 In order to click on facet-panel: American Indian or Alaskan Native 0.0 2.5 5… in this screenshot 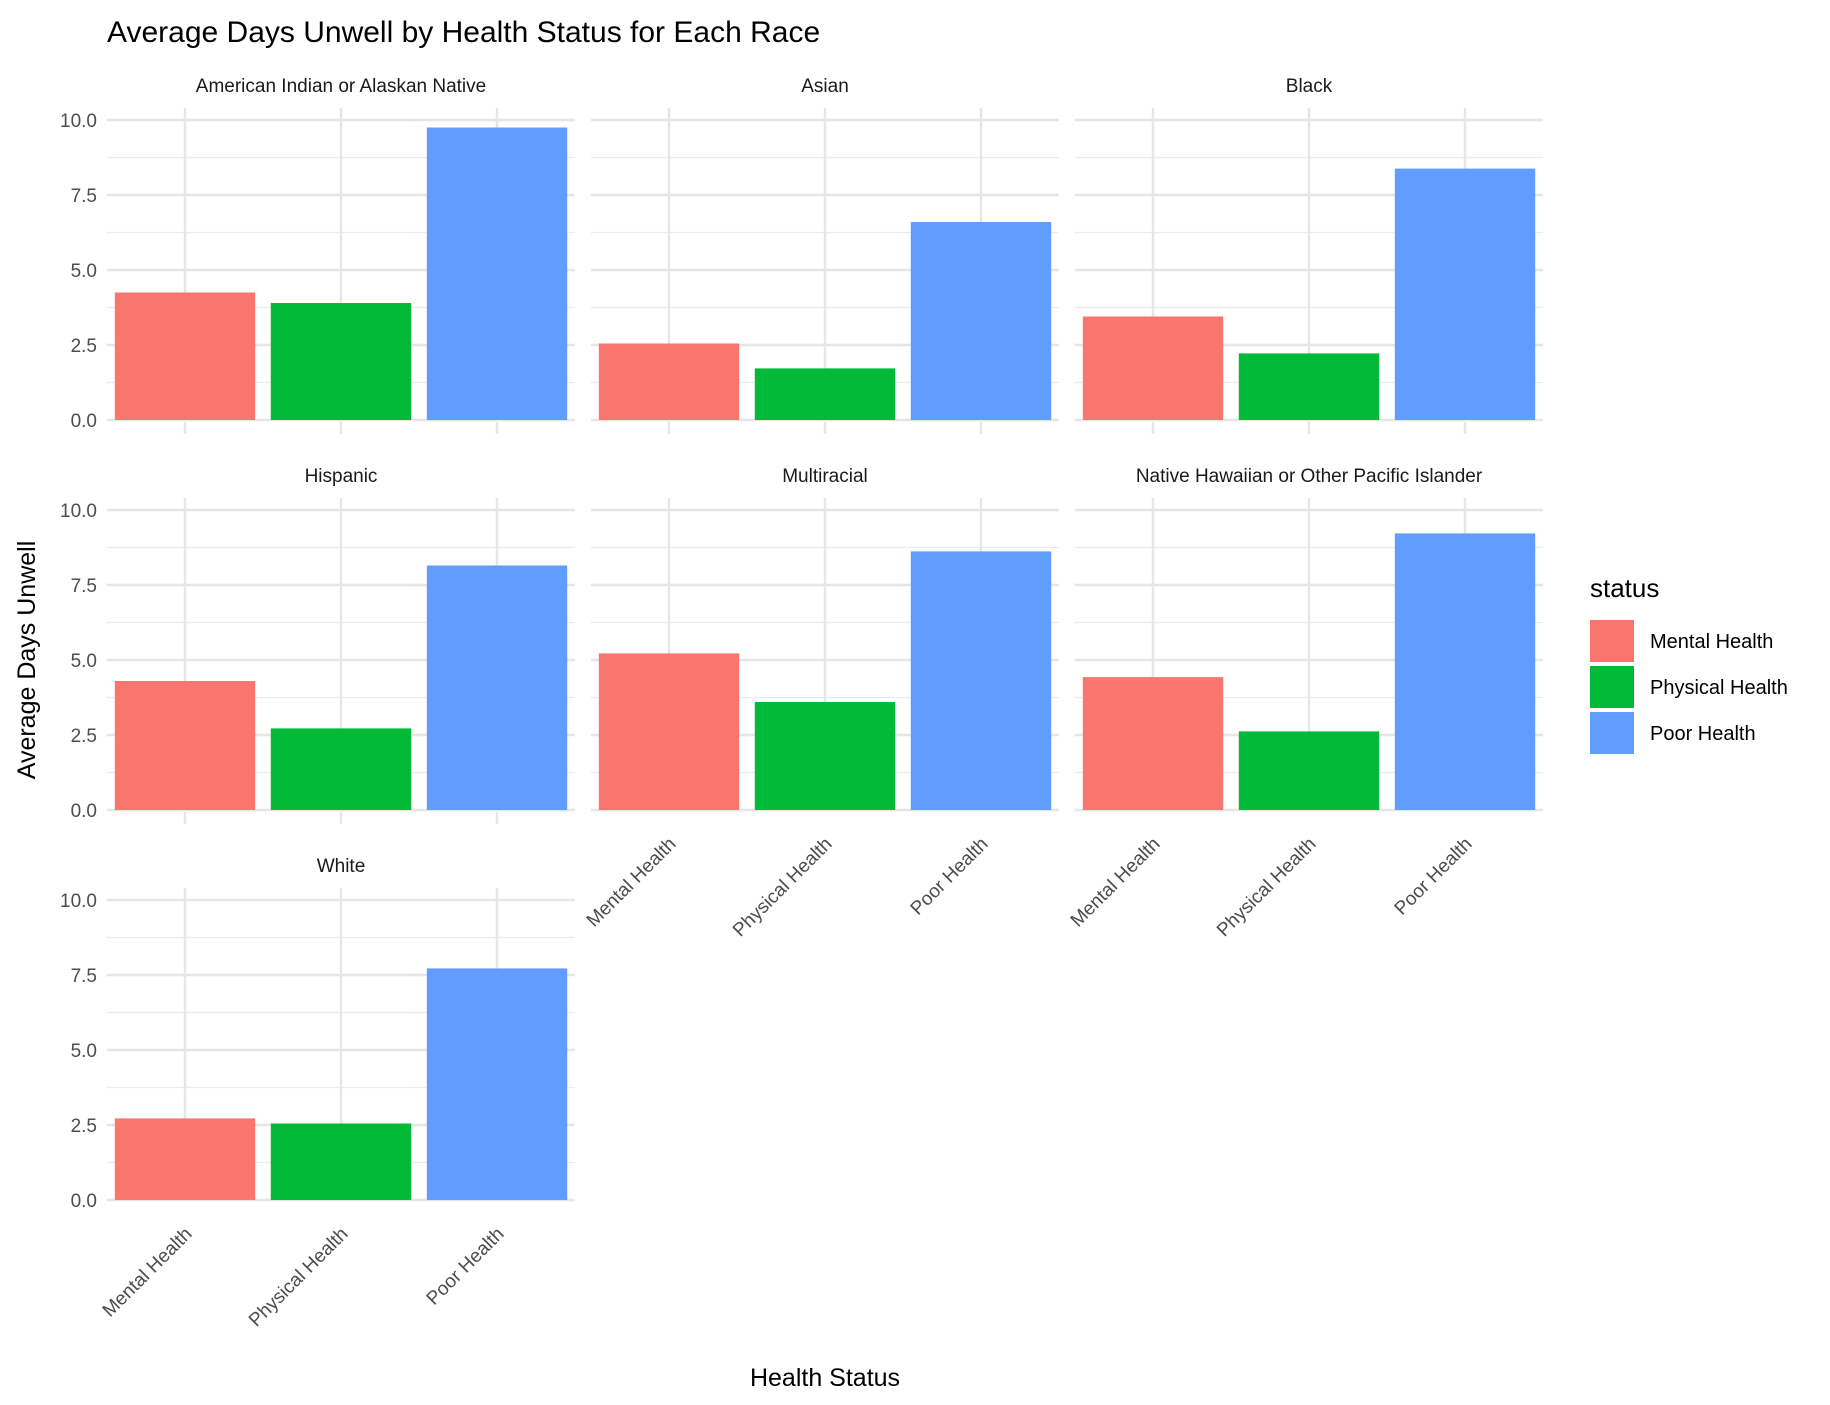, I will do `click(317, 255)`.